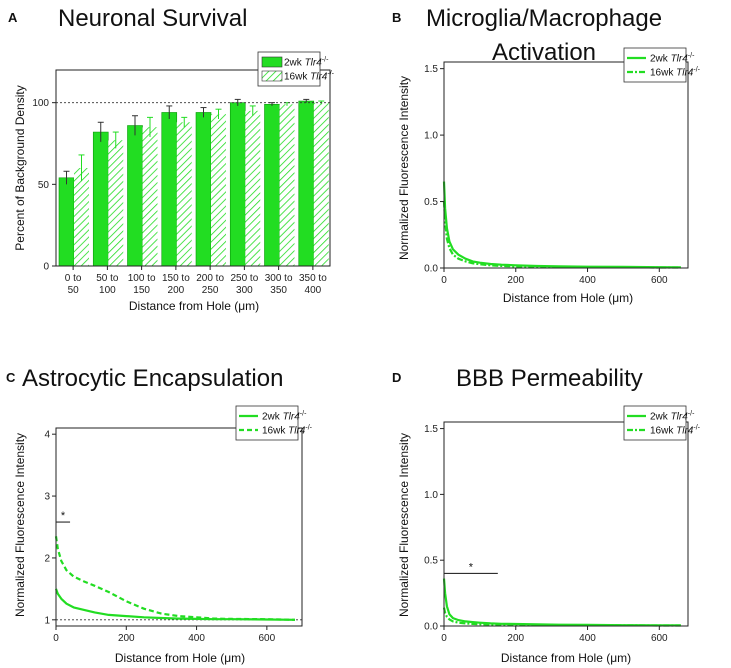 This screenshot has height=668, width=731. I want to click on panel-d-xtick-label-2: 400, so click(587, 638).